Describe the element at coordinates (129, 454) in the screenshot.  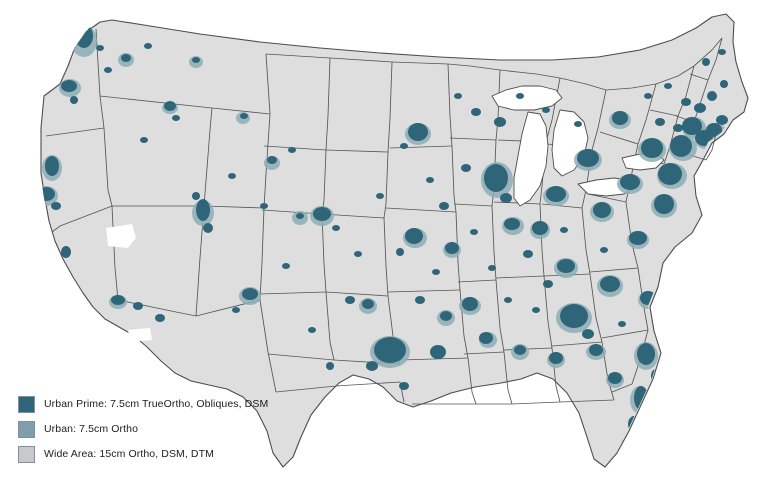
I see `legend-label-wide-area: Wide Area: 15cm Ortho, DSM, DTM` at that location.